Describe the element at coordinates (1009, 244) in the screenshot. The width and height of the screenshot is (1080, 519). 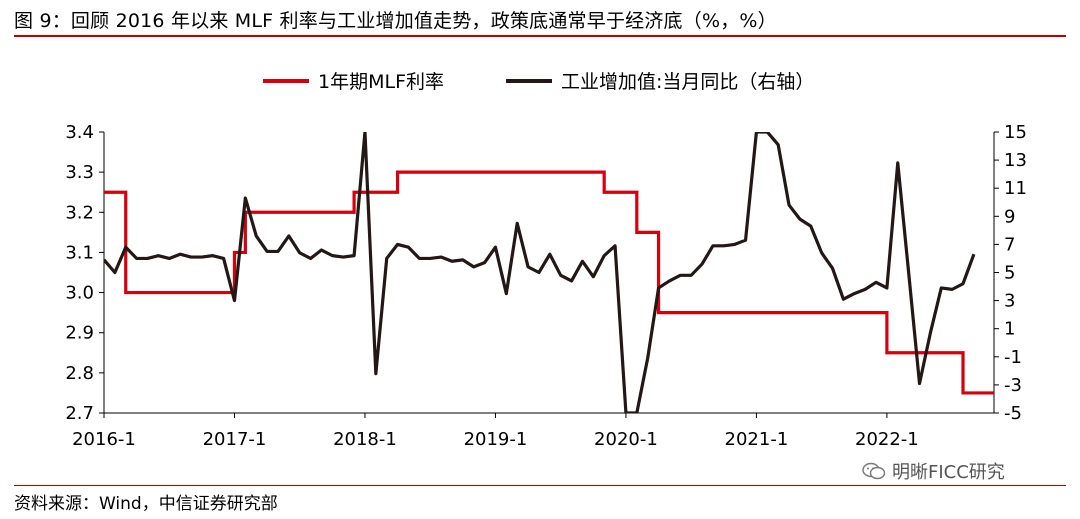
I see `right-tick-label: 7` at that location.